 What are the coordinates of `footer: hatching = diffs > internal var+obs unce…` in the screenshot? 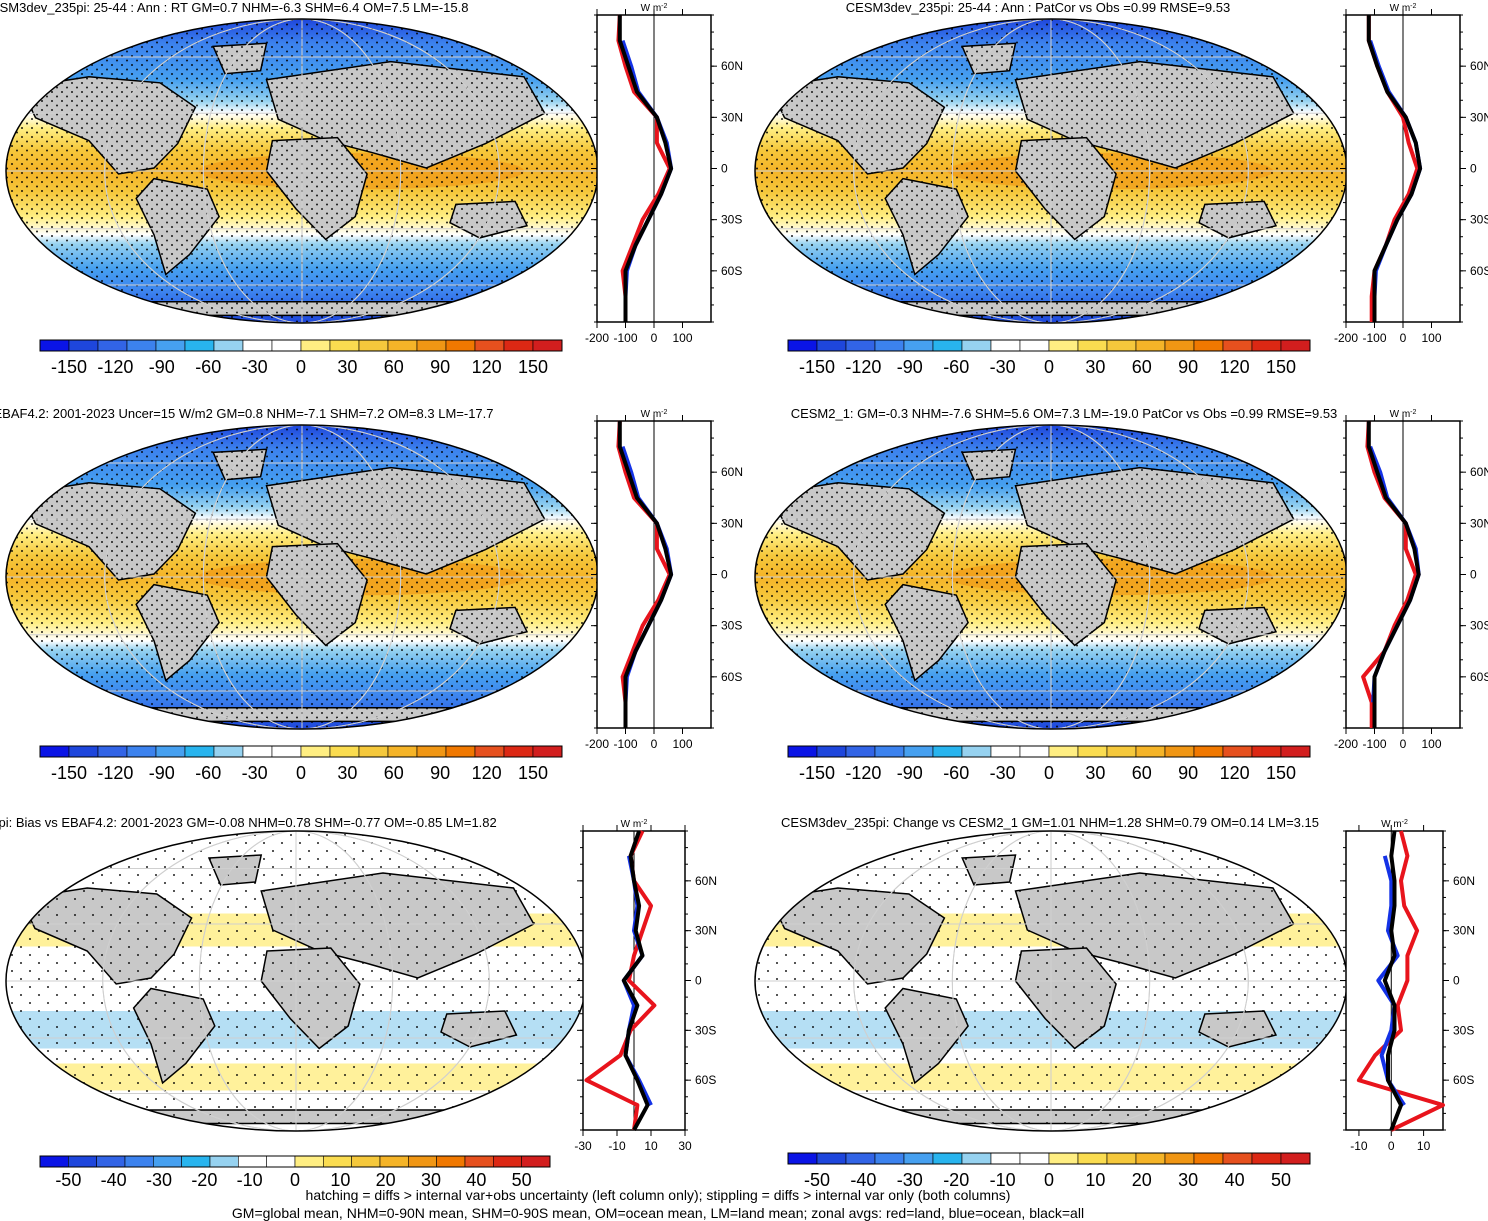 It's located at (658, 1204).